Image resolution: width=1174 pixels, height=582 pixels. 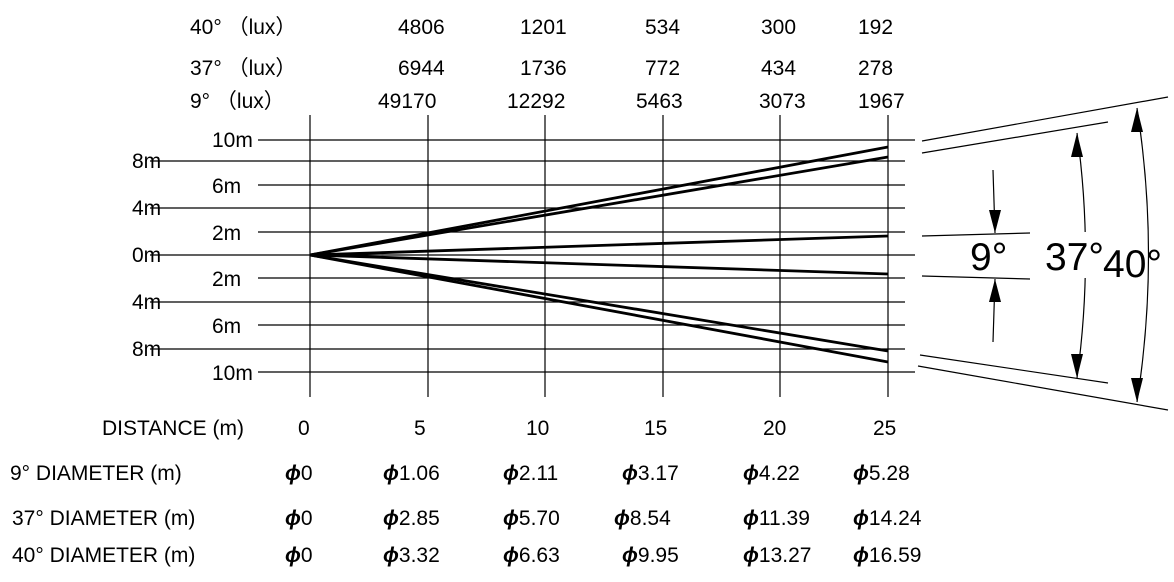 I want to click on arrow-9-bottom, so click(x=995, y=290).